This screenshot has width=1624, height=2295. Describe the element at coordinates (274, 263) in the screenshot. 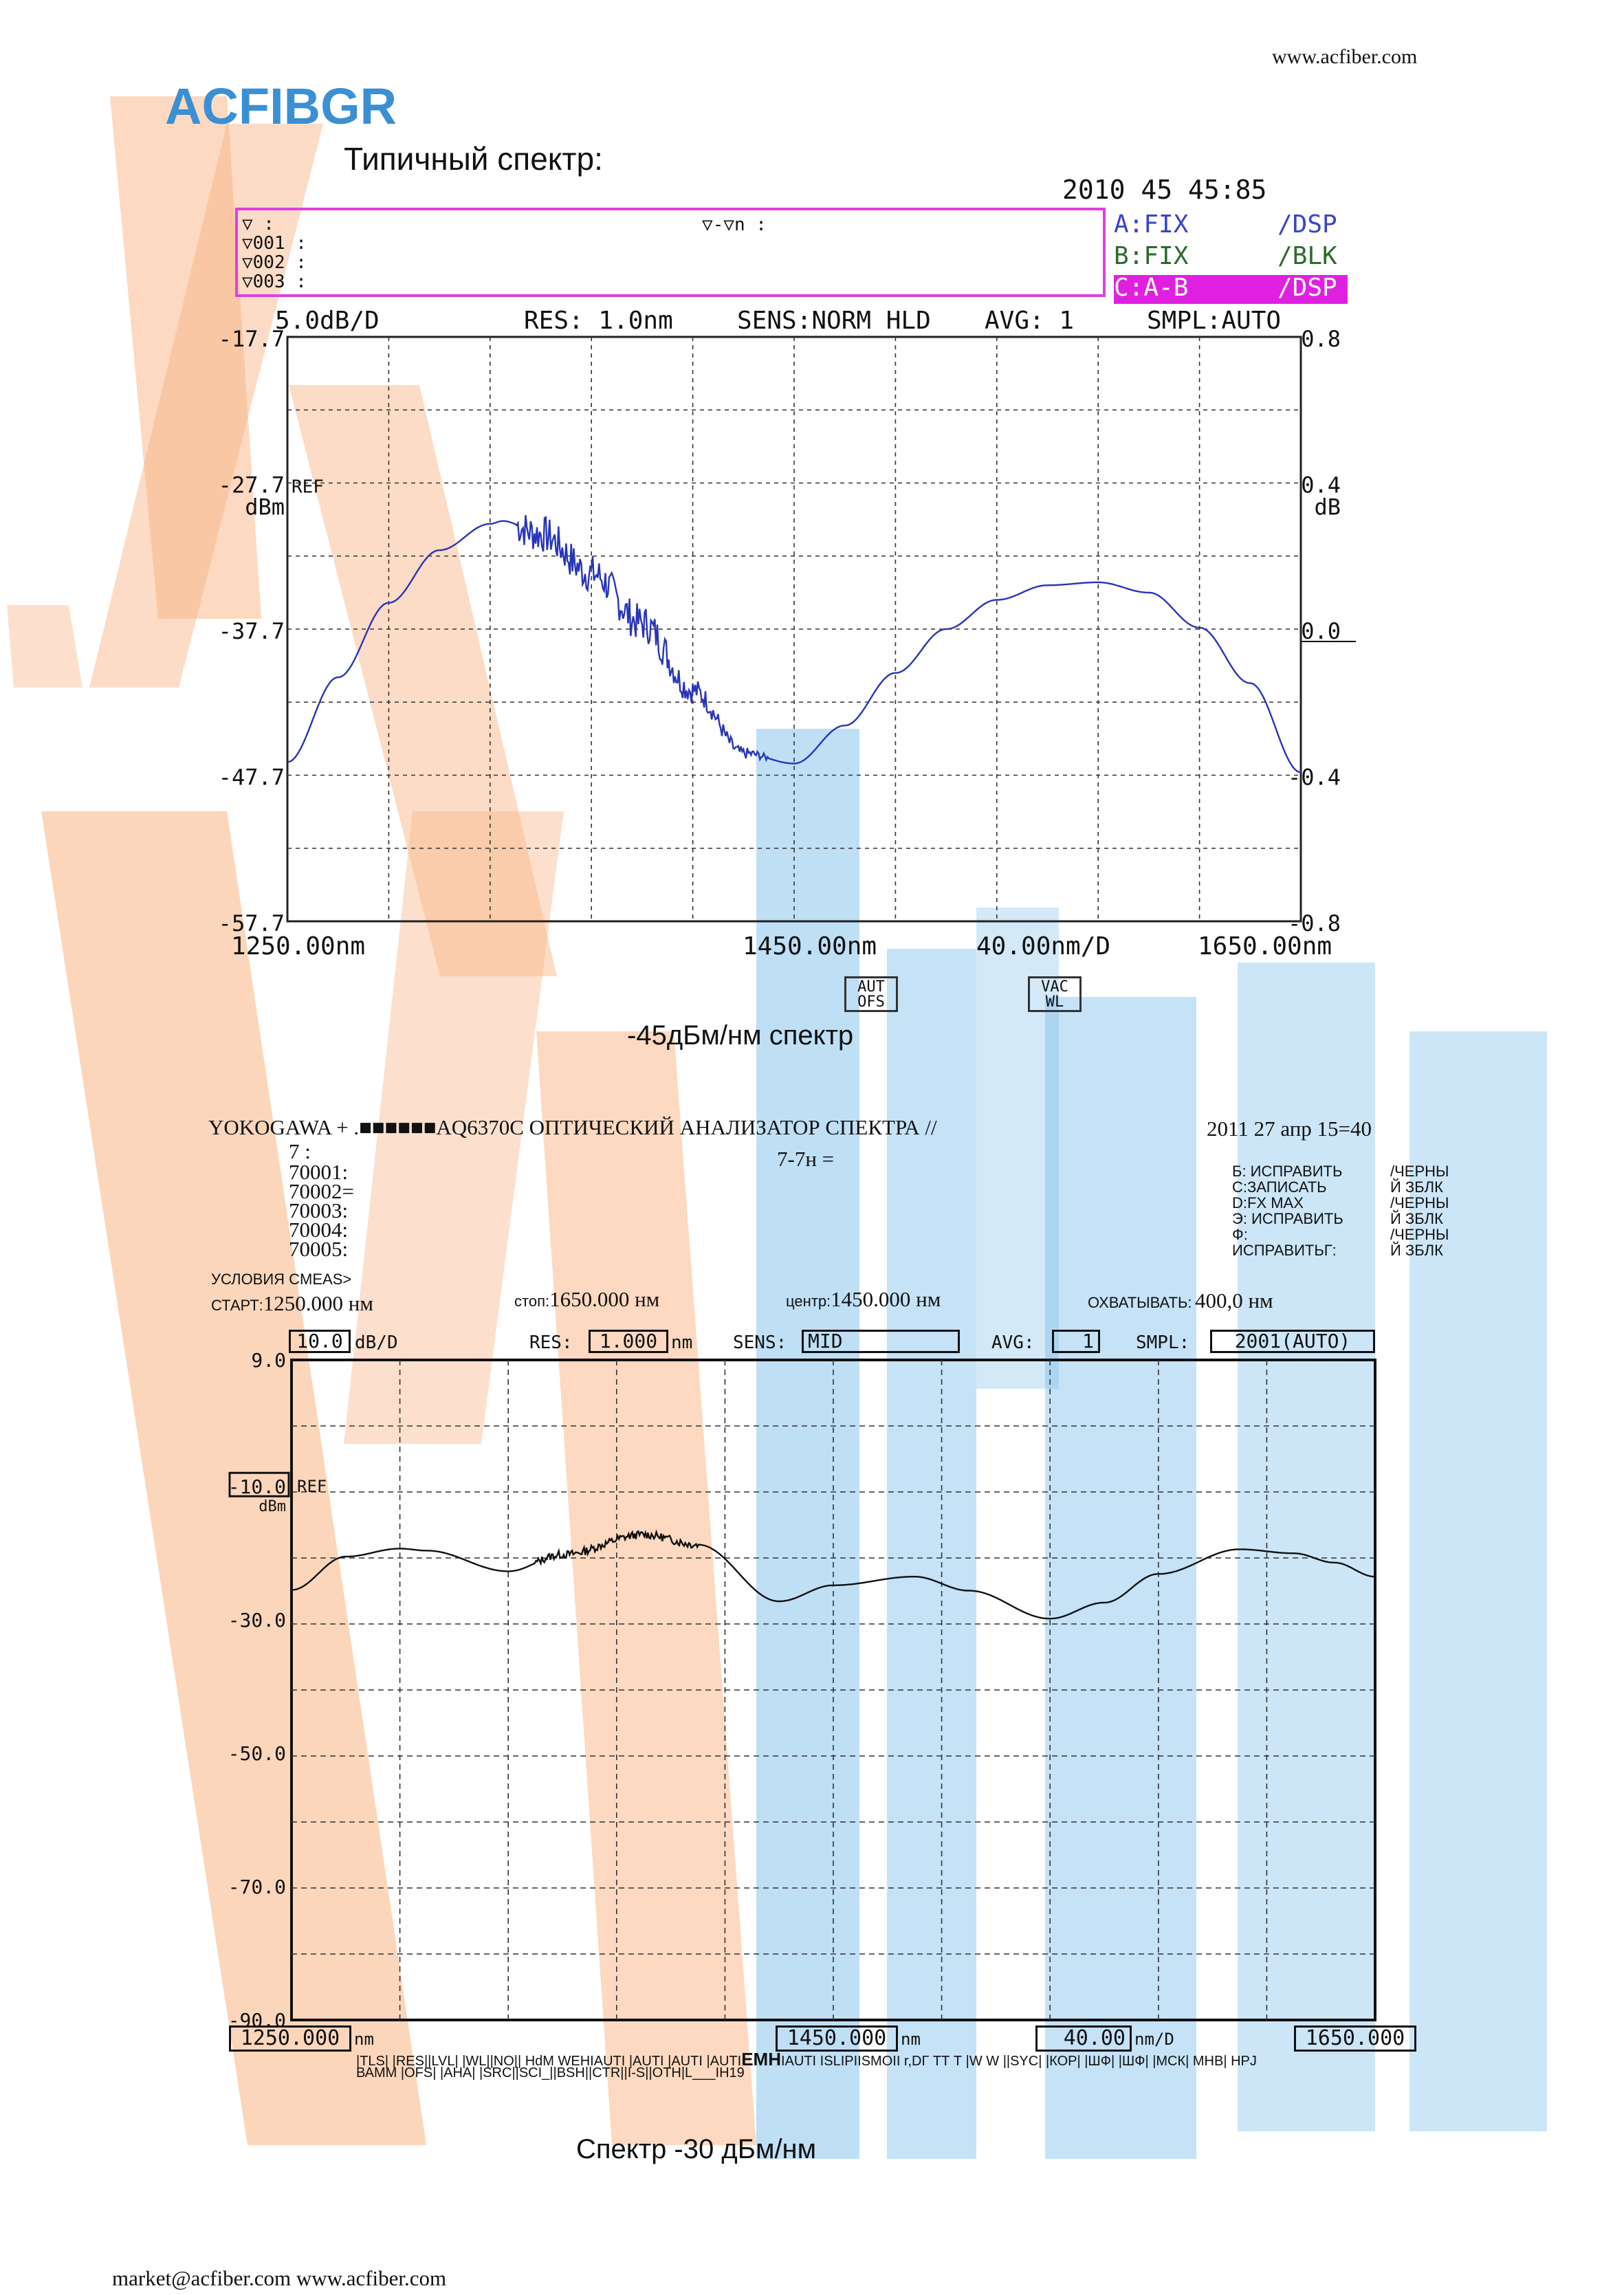

I see `marker-row: ▽002 :` at that location.